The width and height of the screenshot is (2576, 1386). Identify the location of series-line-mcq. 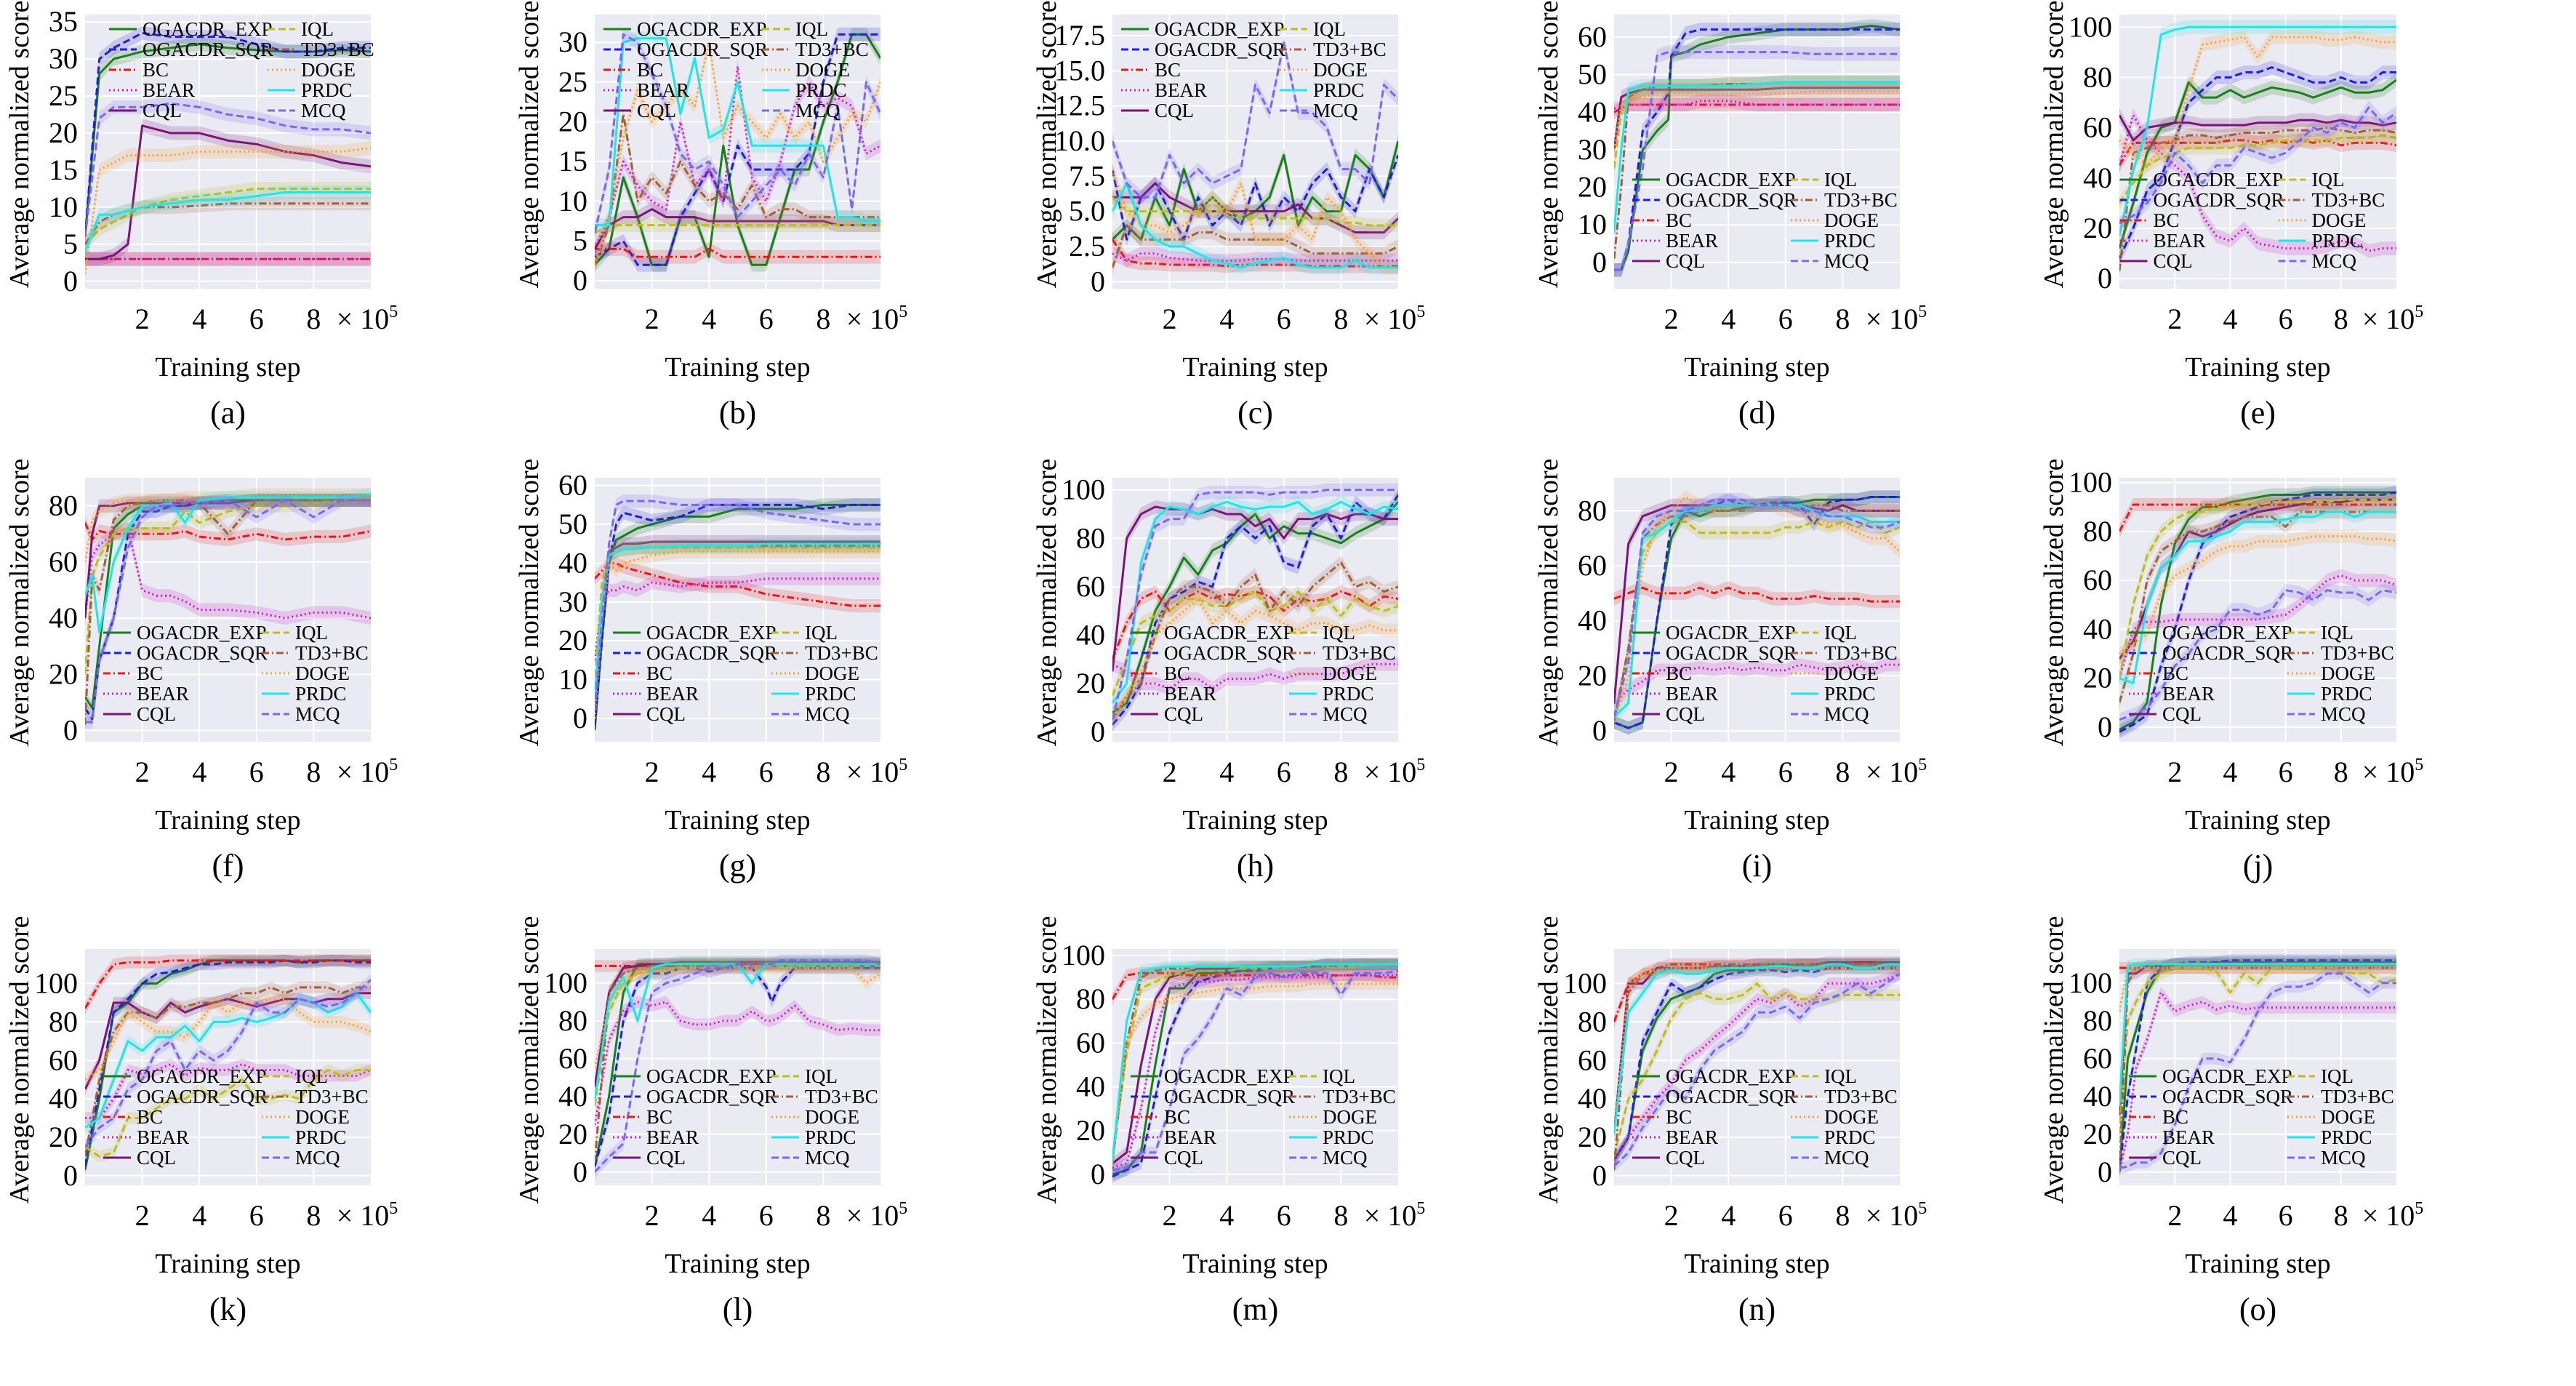
(2257, 1071).